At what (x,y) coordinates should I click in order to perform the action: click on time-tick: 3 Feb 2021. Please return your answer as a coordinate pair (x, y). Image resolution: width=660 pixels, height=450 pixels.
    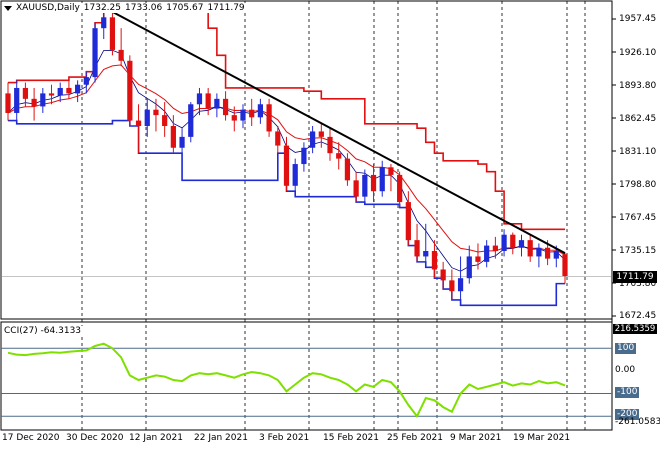
    Looking at the image, I should click on (284, 438).